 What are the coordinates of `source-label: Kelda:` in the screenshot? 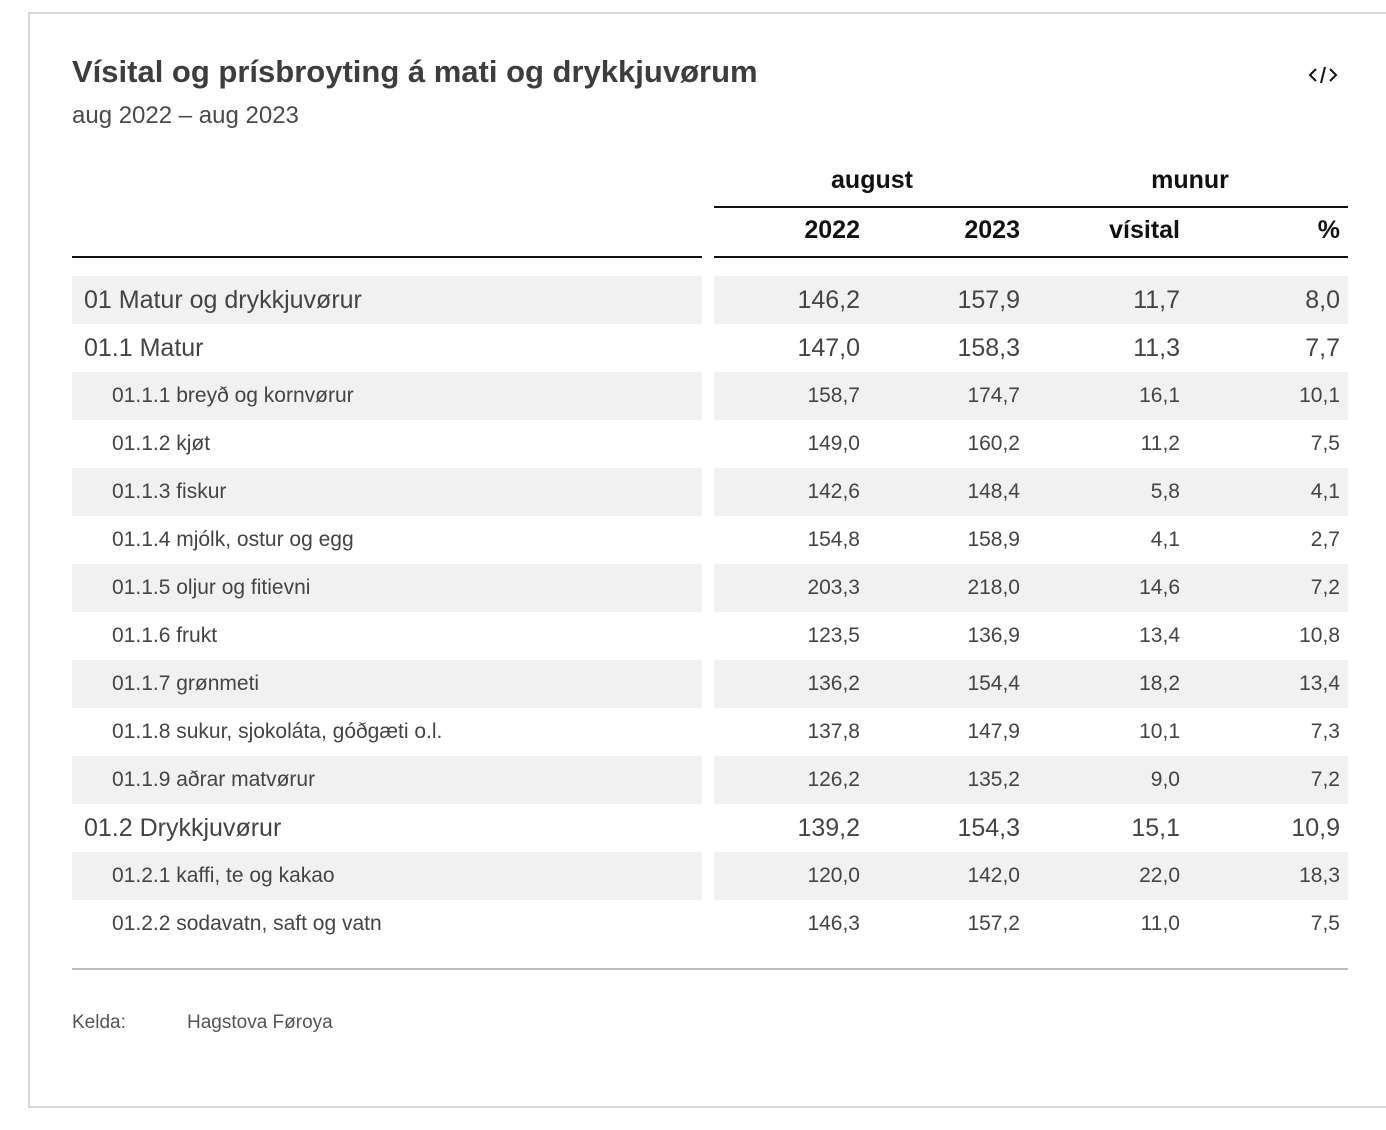 It's located at (99, 1022).